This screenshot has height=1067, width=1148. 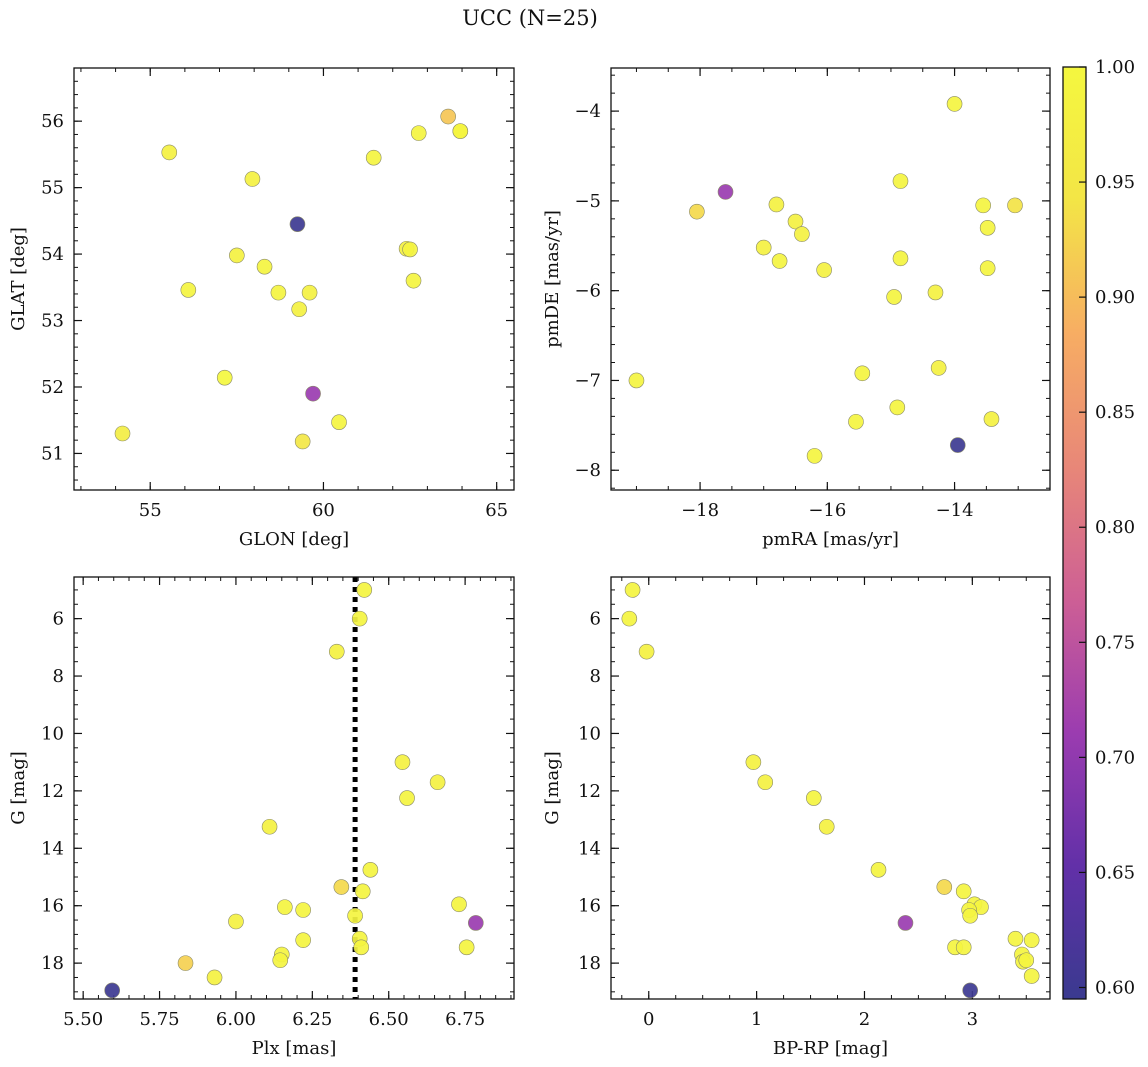 What do you see at coordinates (323, 510) in the screenshot?
I see `x-tick-label: 60` at bounding box center [323, 510].